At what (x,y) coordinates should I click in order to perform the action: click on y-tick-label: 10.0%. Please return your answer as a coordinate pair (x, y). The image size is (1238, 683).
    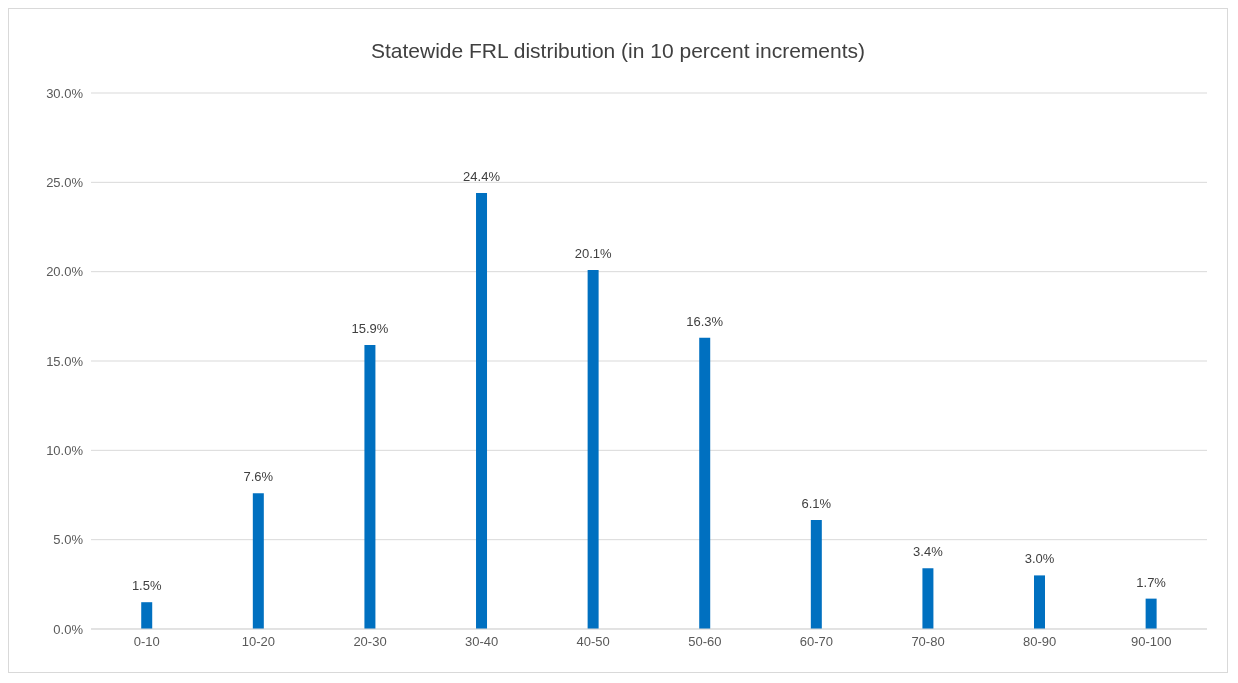
    Looking at the image, I should click on (65, 450).